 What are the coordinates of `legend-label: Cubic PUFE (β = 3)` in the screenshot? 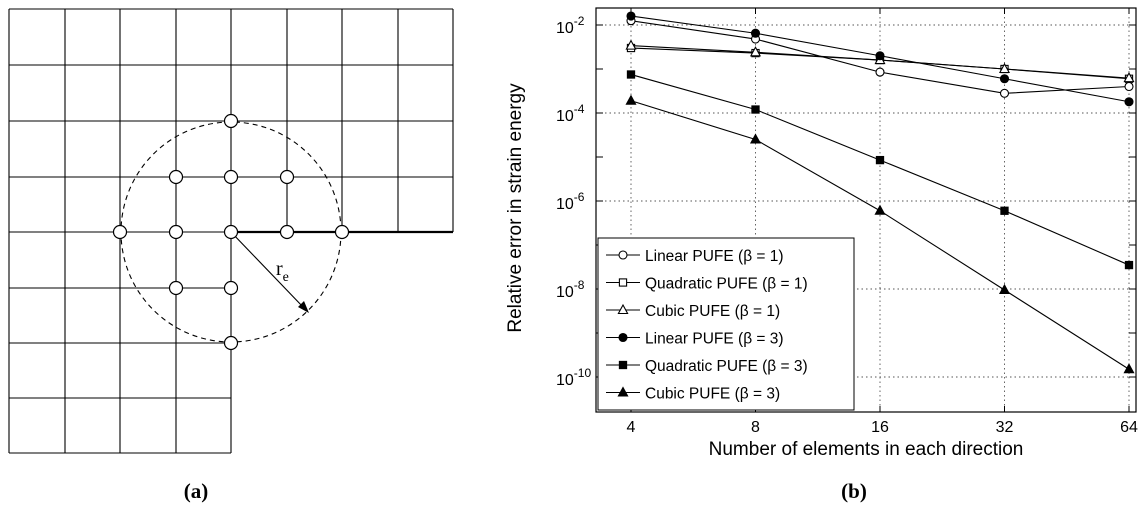 It's located at (712, 394).